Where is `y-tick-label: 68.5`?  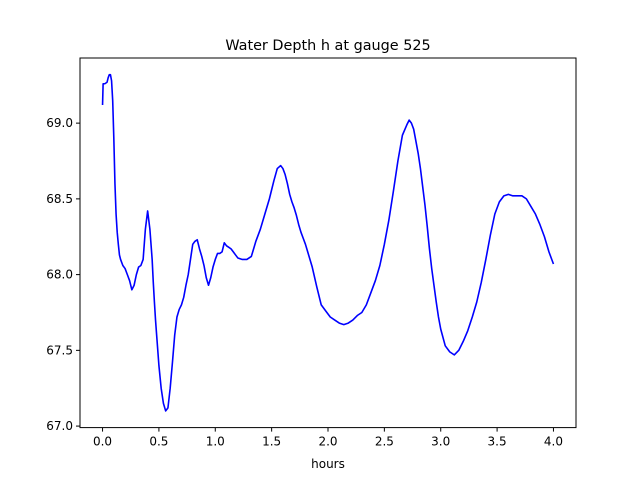 y-tick-label: 68.5 is located at coordinates (59, 199).